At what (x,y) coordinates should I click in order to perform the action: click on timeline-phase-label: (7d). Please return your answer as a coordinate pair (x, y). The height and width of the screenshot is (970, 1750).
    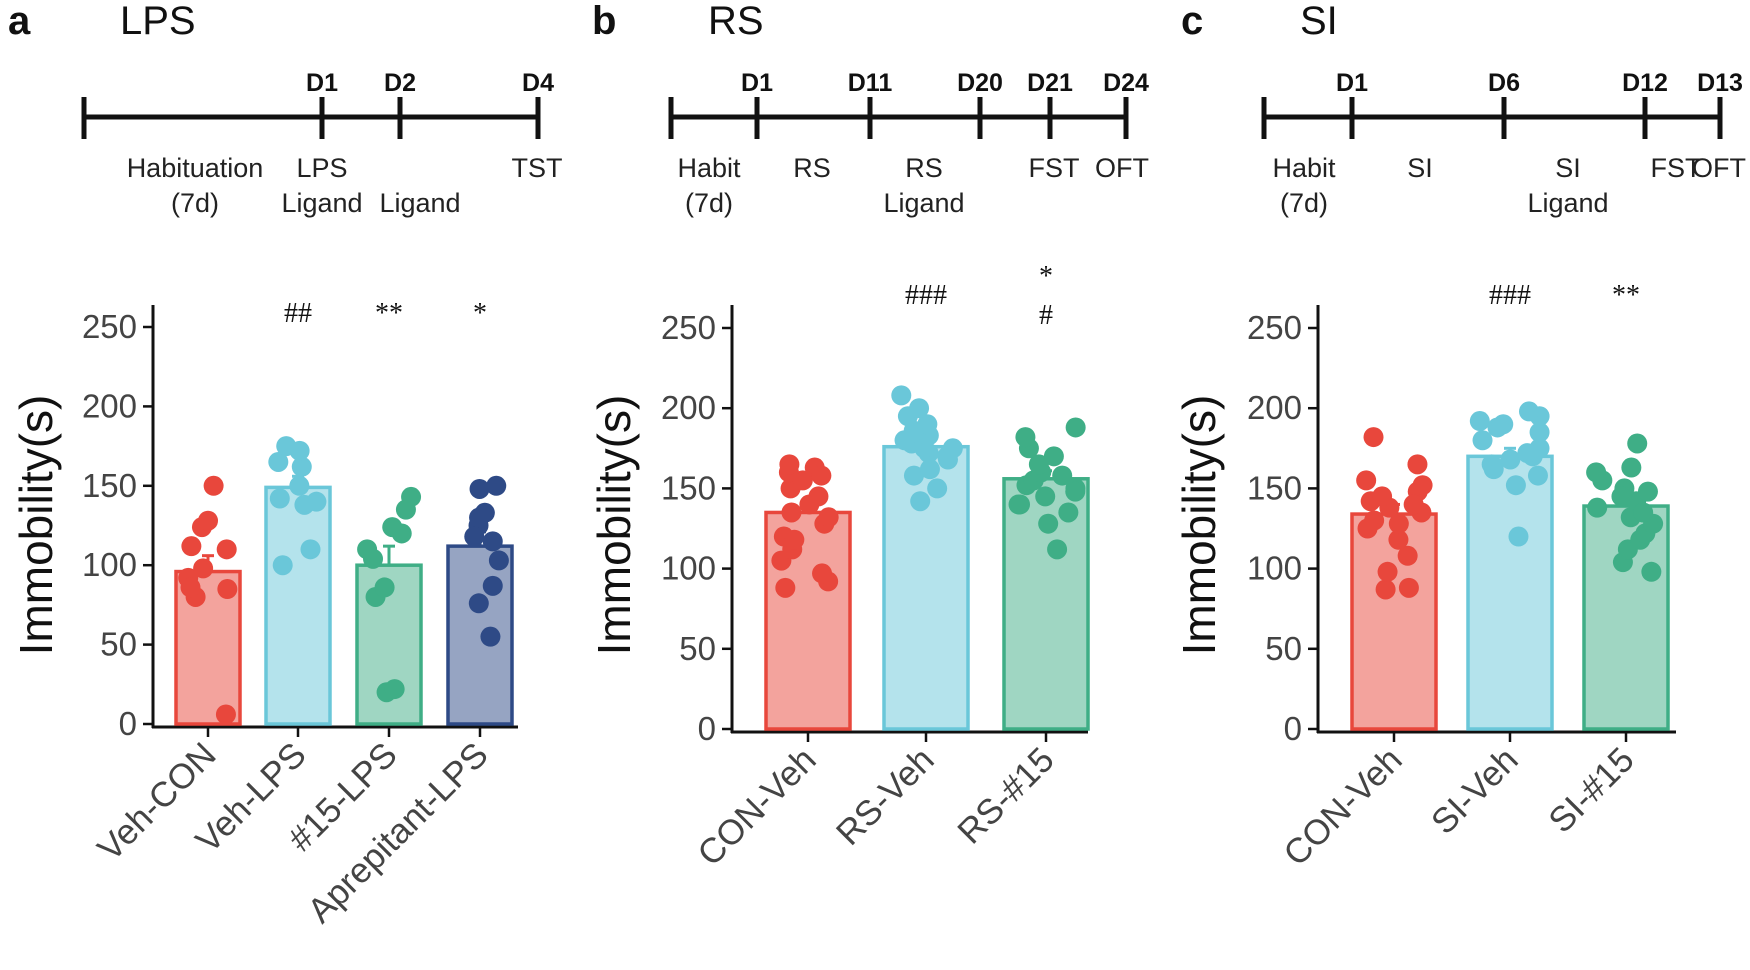
    Looking at the image, I should click on (195, 203).